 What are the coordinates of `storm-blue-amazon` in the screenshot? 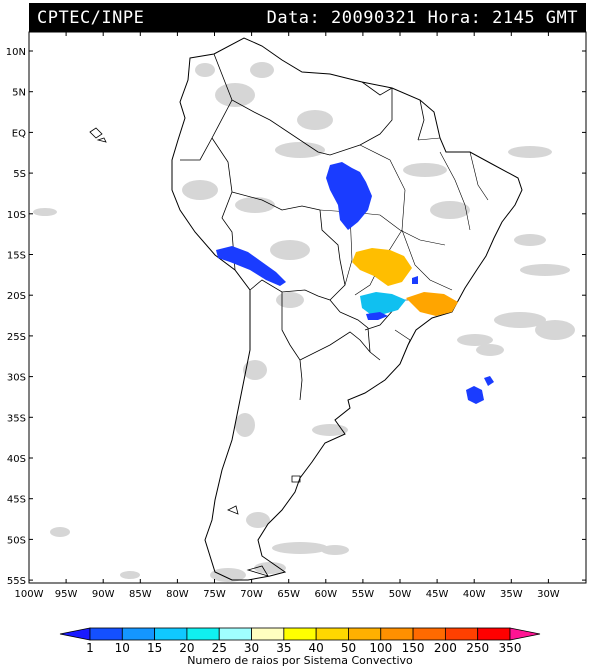 It's located at (349, 196).